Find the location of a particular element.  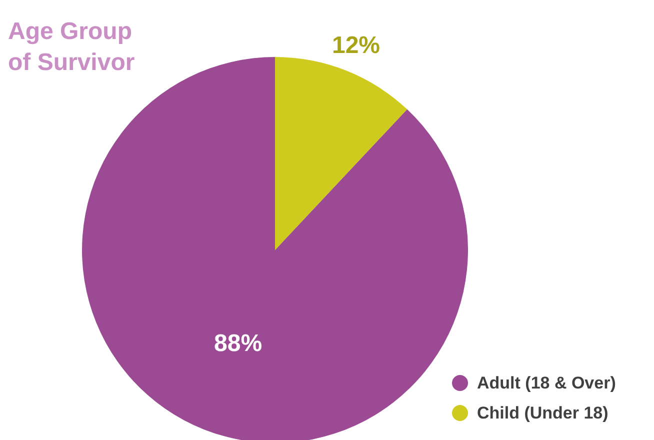

data-label: 88% is located at coordinates (238, 343).